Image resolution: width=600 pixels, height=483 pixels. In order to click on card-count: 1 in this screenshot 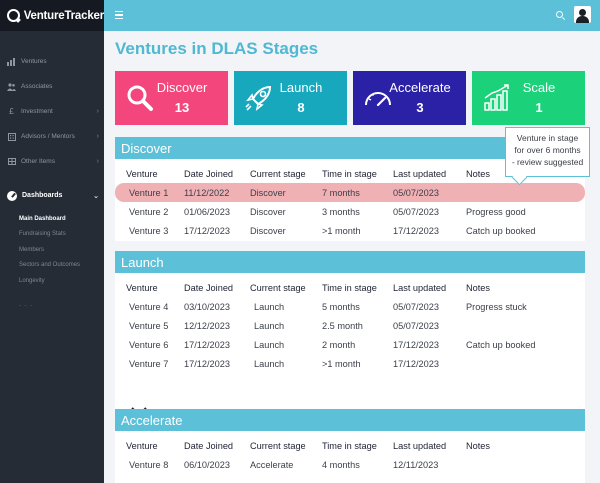, I will do `click(539, 107)`.